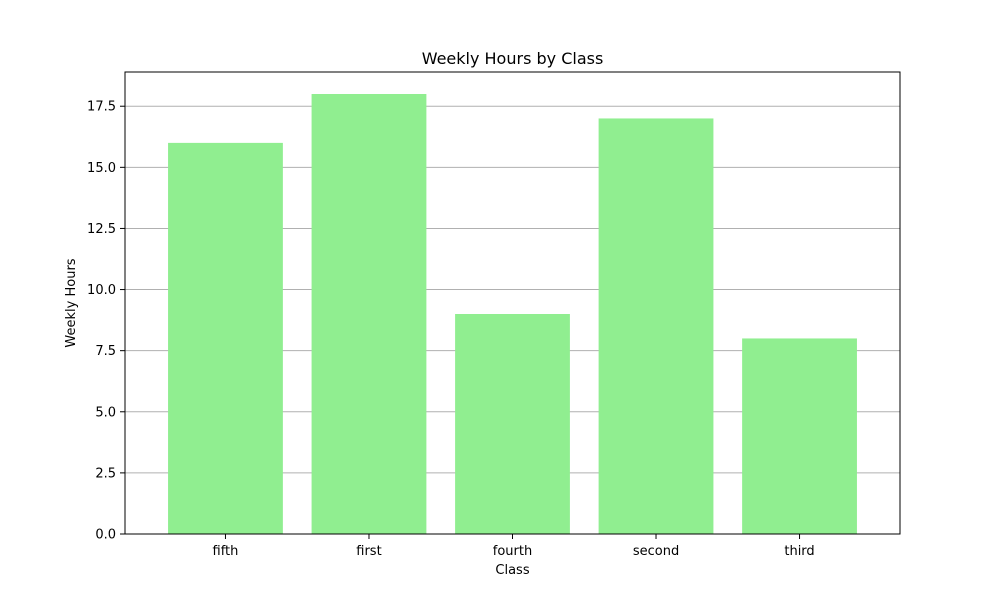 Image resolution: width=1000 pixels, height=600 pixels. What do you see at coordinates (105, 473) in the screenshot?
I see `y-tick-label: 2.5` at bounding box center [105, 473].